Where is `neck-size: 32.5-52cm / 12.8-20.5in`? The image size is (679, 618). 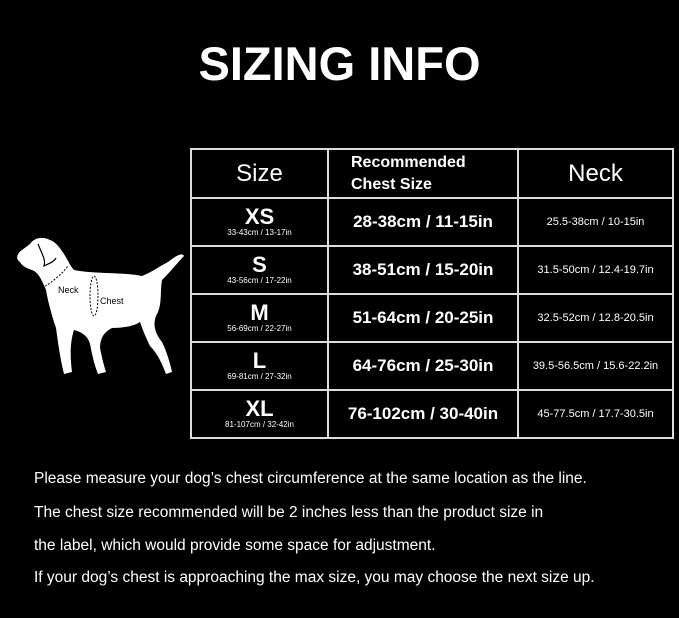
neck-size: 32.5-52cm / 12.8-20.5in is located at coordinates (595, 318).